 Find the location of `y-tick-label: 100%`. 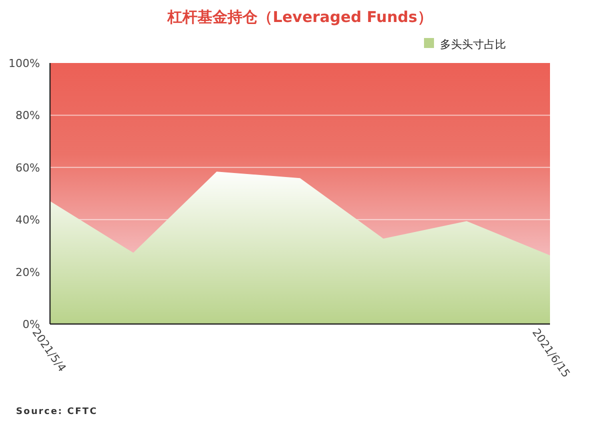

y-tick-label: 100% is located at coordinates (24, 63).